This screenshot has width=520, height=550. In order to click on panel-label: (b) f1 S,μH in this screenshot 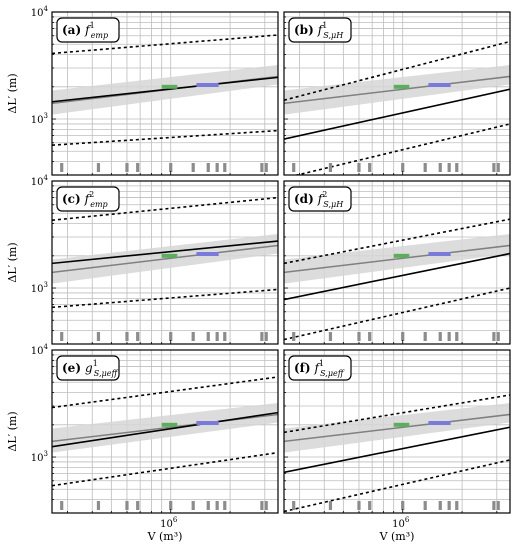, I will do `click(319, 30)`.